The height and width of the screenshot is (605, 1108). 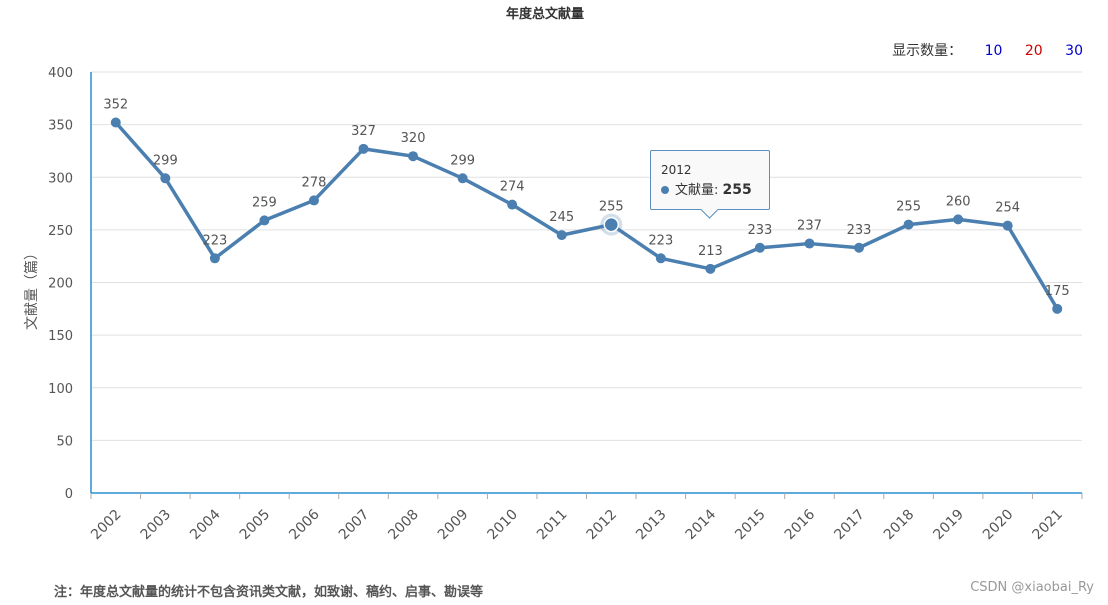 What do you see at coordinates (561, 217) in the screenshot?
I see `data-label: 245` at bounding box center [561, 217].